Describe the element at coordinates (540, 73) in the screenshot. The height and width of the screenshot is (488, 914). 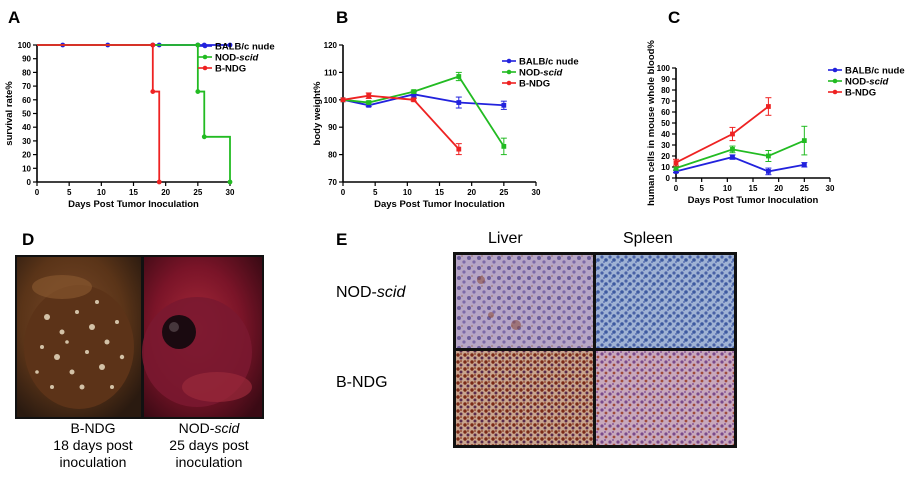
I see `b-series-nod-scid-legend-label: NOD-scid` at that location.